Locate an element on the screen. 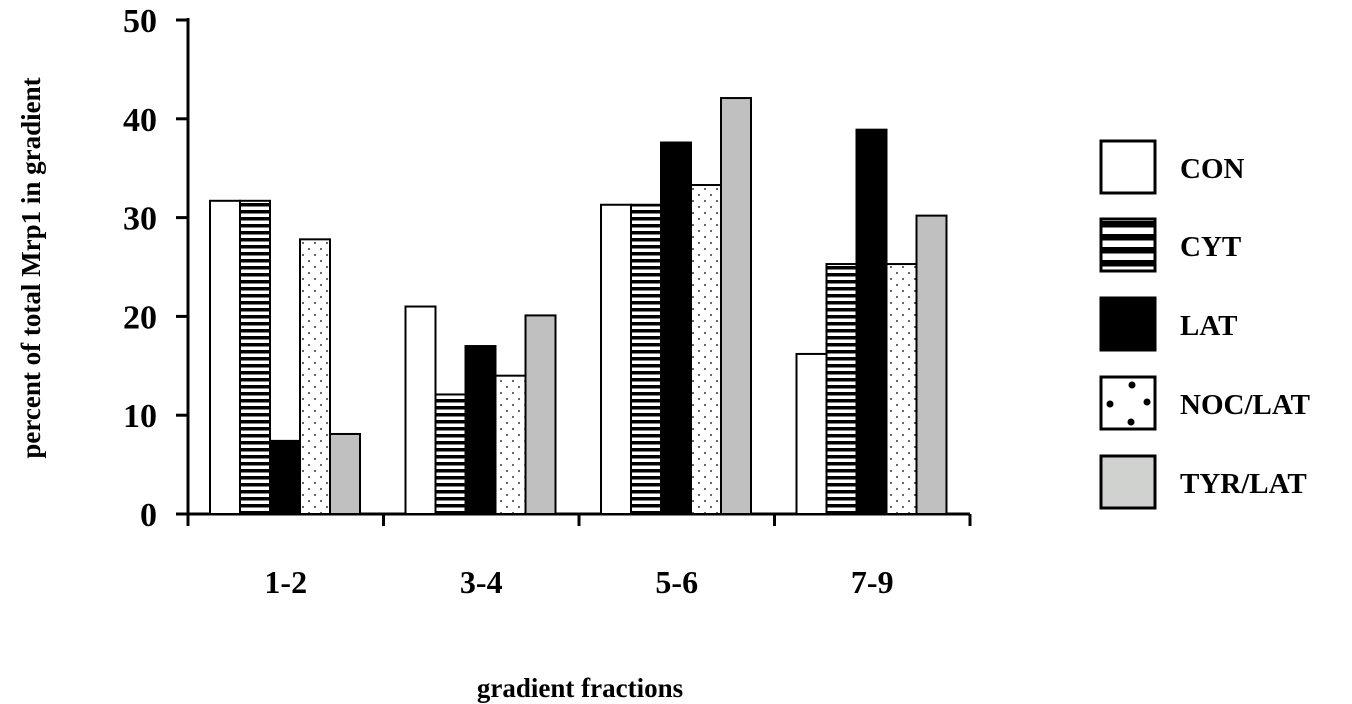  legend-label: TYR/LAT is located at coordinates (1243, 484).